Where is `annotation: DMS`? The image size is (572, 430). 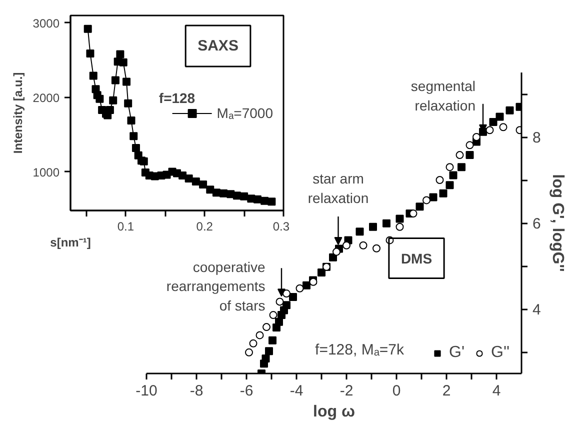 annotation: DMS is located at coordinates (416, 258).